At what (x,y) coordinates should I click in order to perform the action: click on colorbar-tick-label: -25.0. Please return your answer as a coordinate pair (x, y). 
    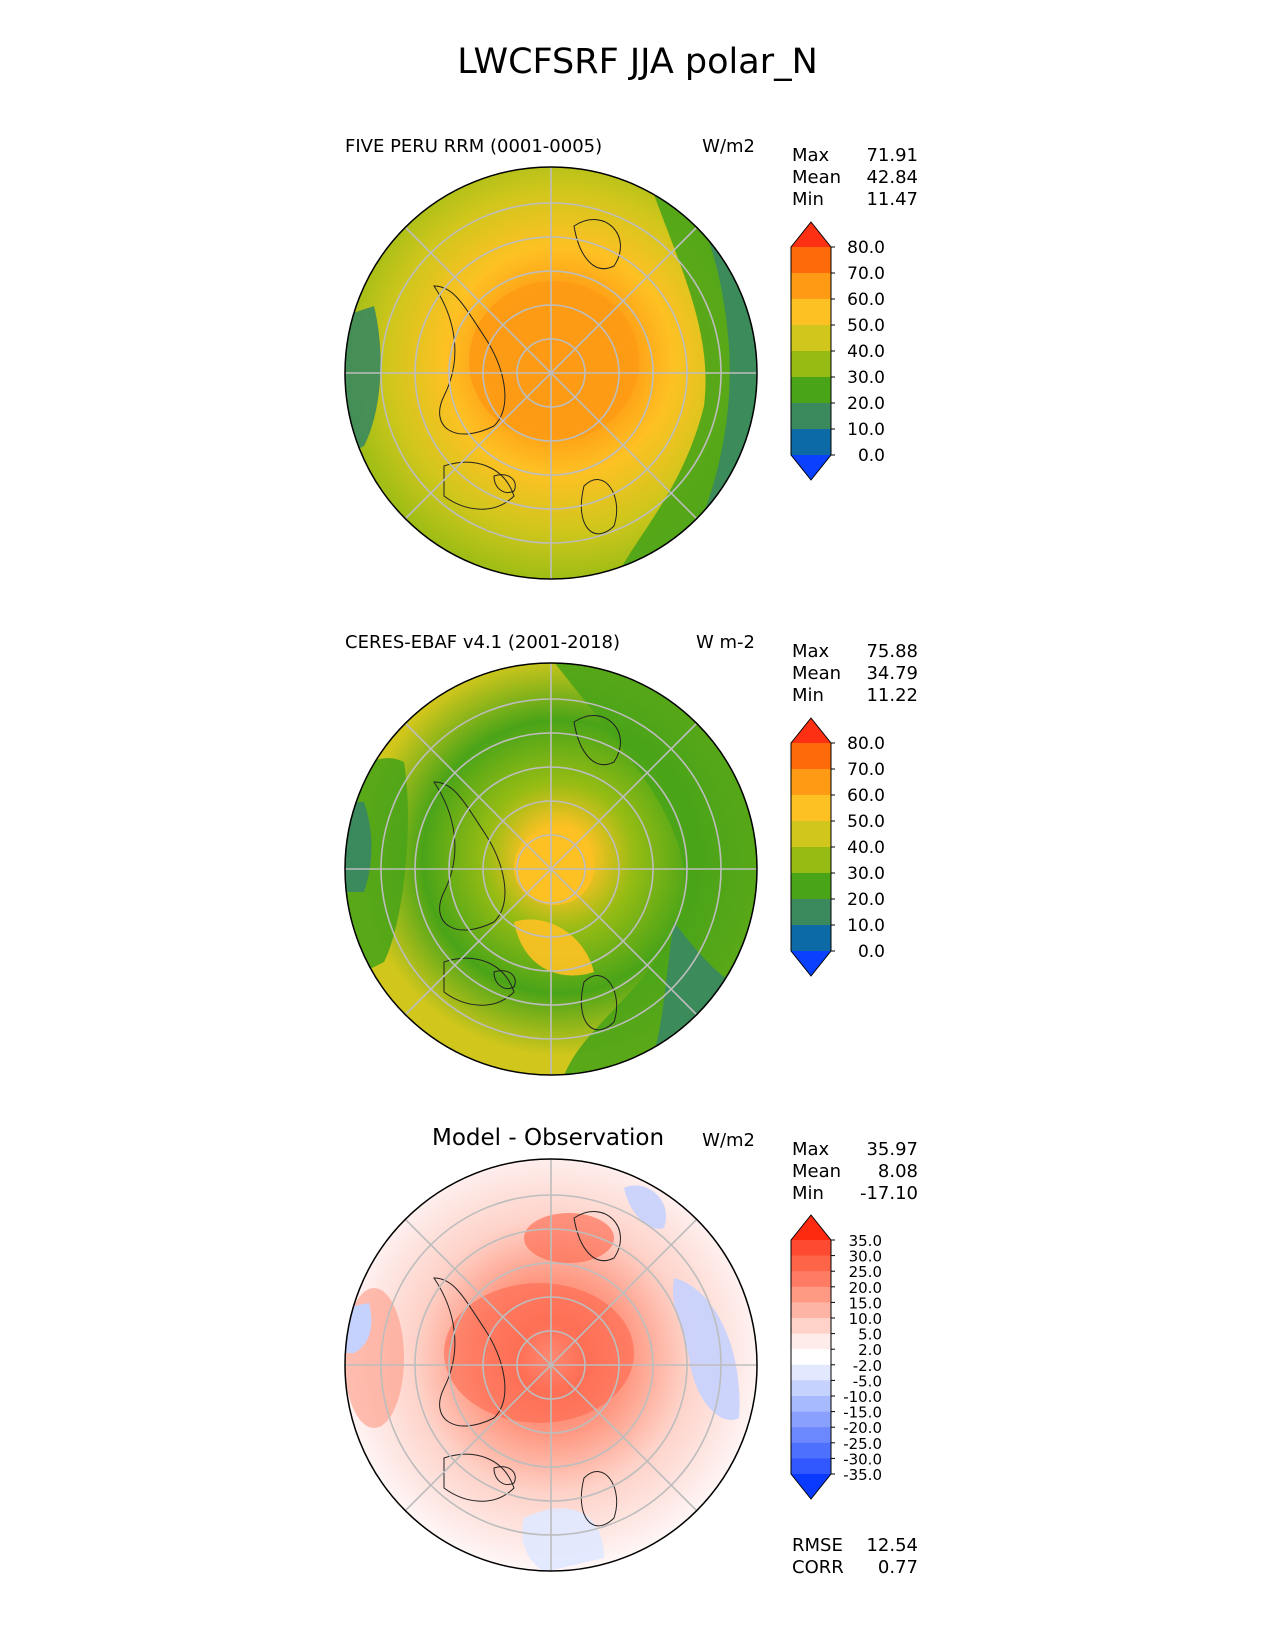
    Looking at the image, I should click on (862, 1444).